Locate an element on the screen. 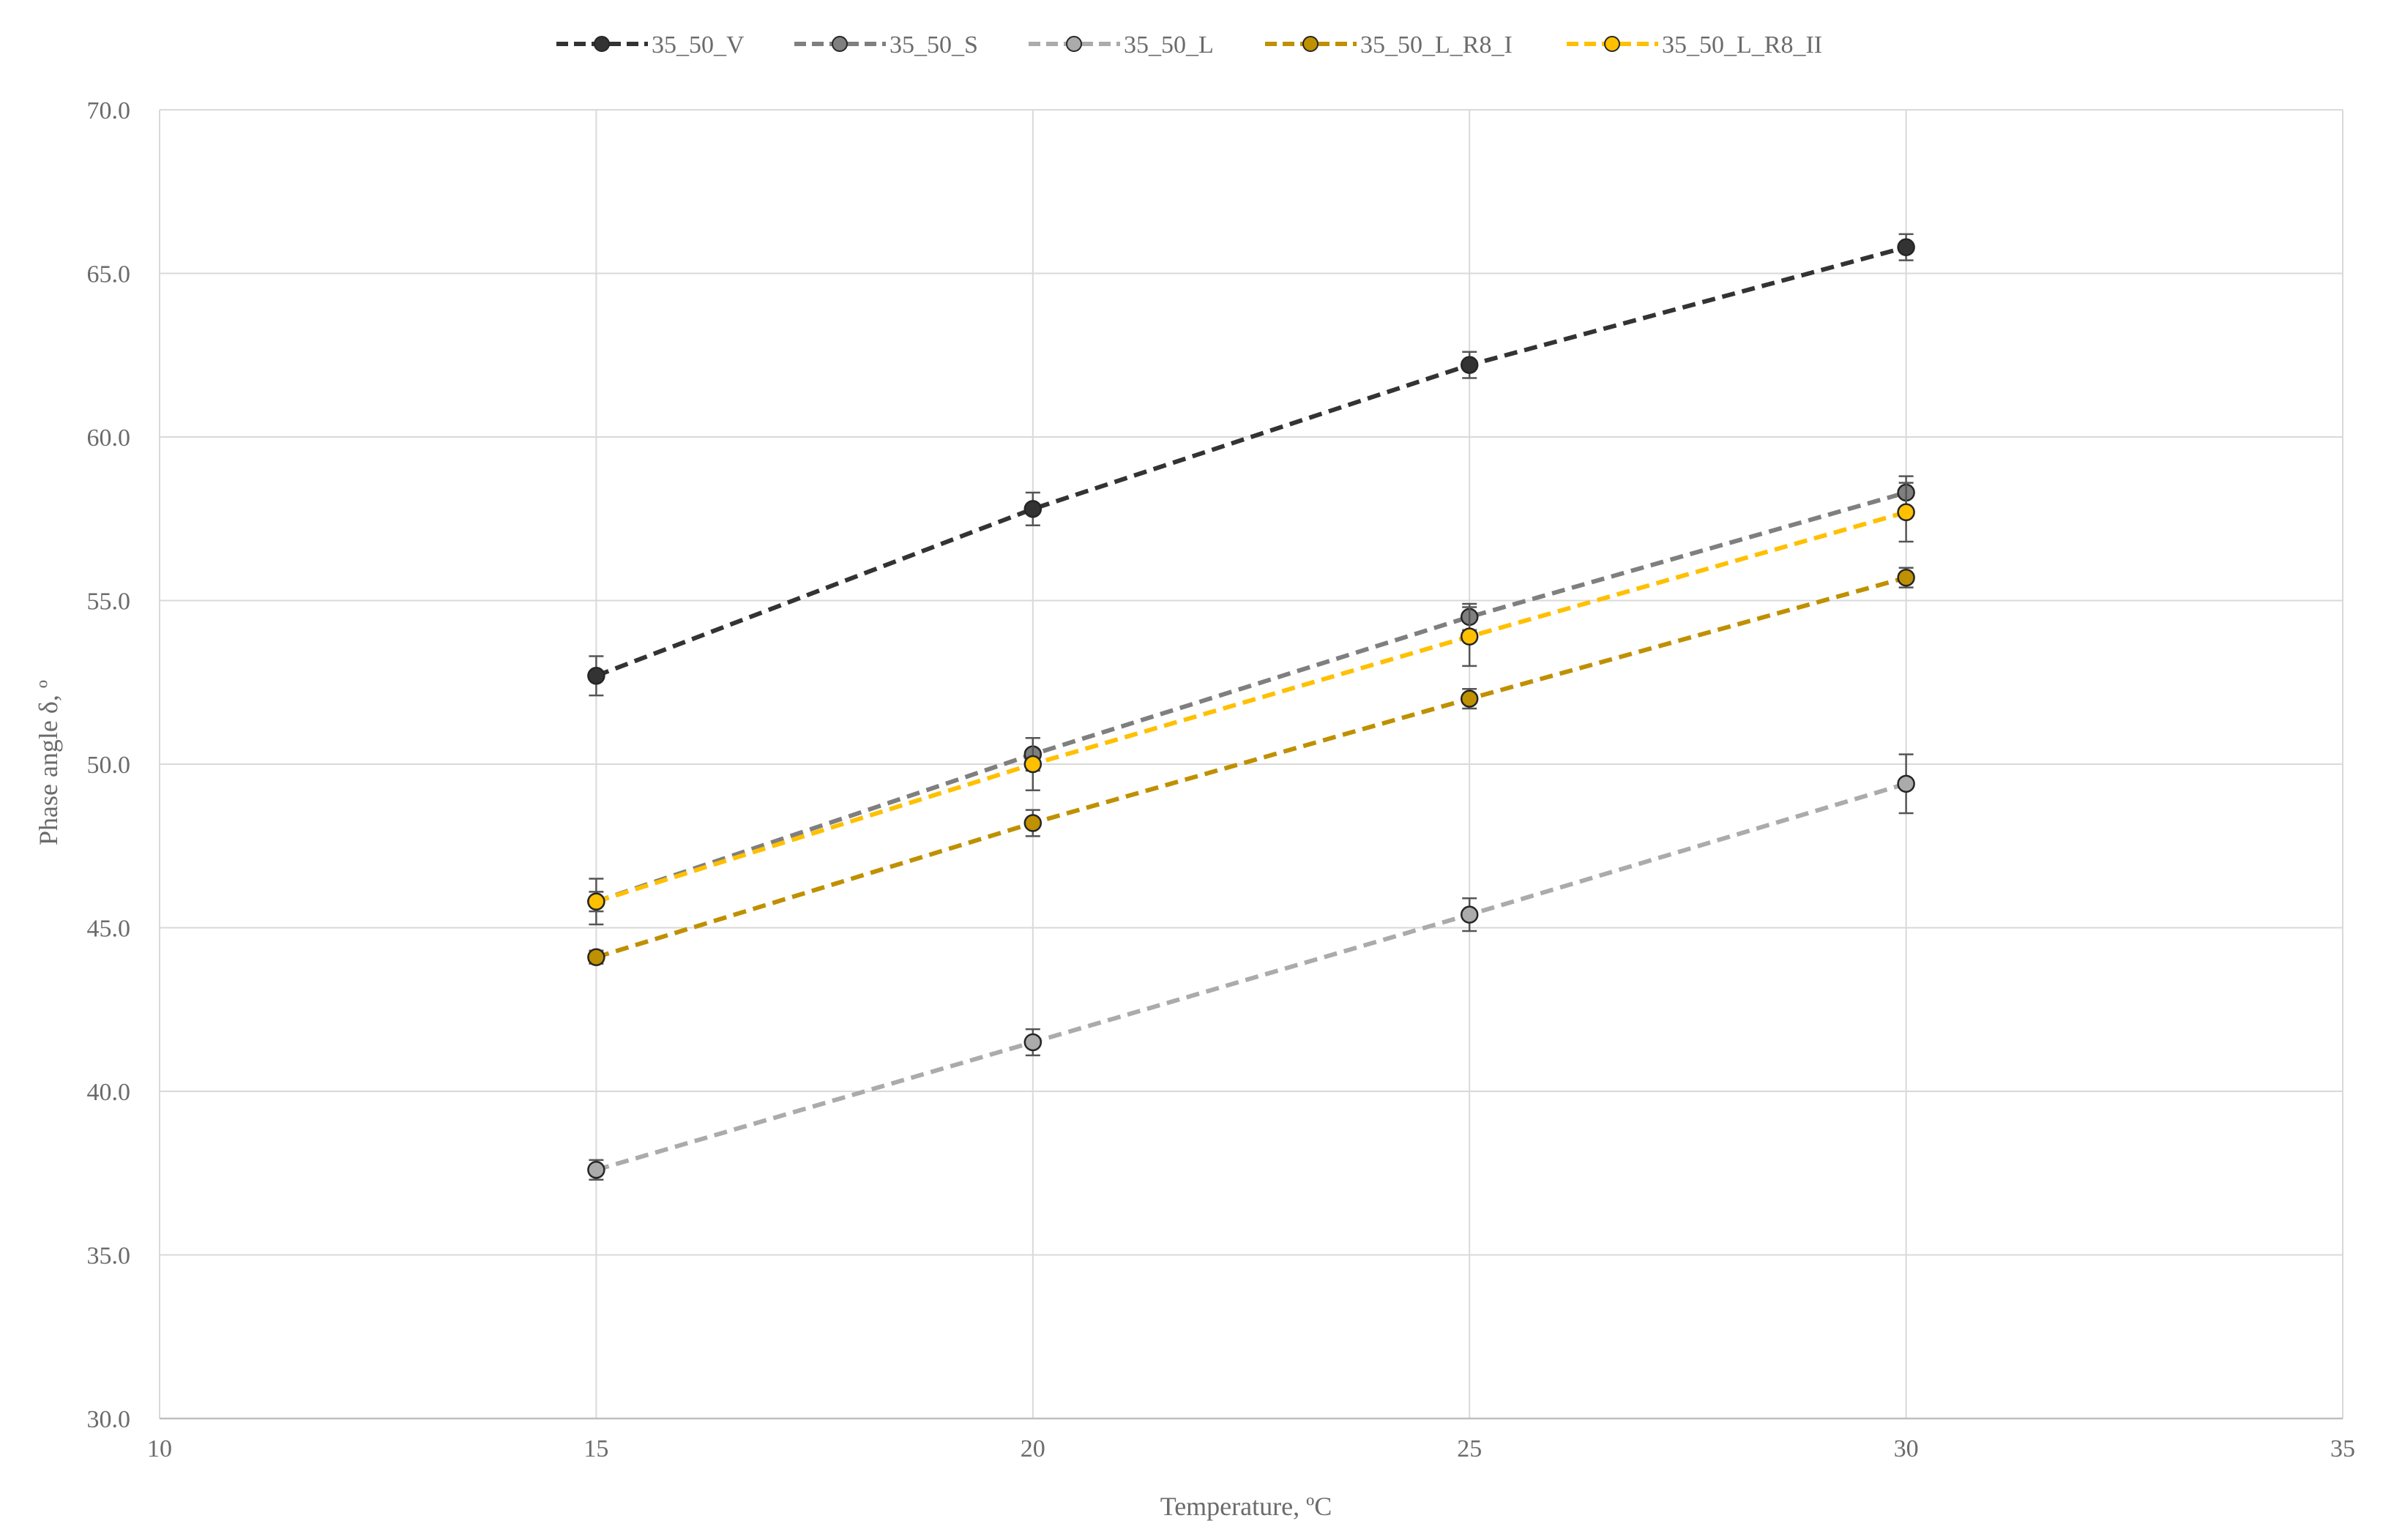 This screenshot has height=1540, width=2383. legend-item-35_50_L_R8_II: 35_50_L_R8_II is located at coordinates (1694, 45).